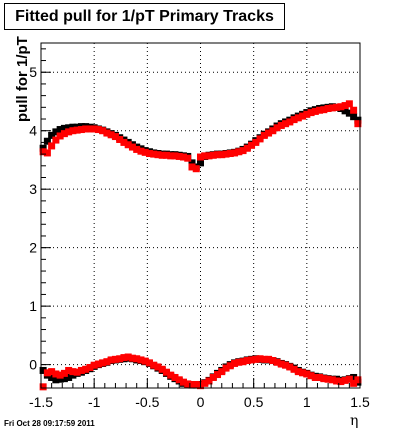 Image resolution: width=400 pixels, height=433 pixels. Describe the element at coordinates (49, 423) in the screenshot. I see `timestamp: Fri Oct 28 09:17:59 2011` at that location.